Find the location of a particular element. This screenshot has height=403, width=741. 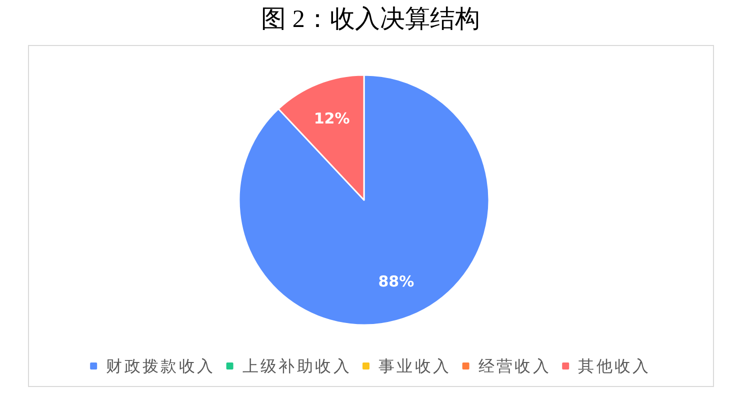

title: 图 2：收入决算结构 is located at coordinates (370, 19).